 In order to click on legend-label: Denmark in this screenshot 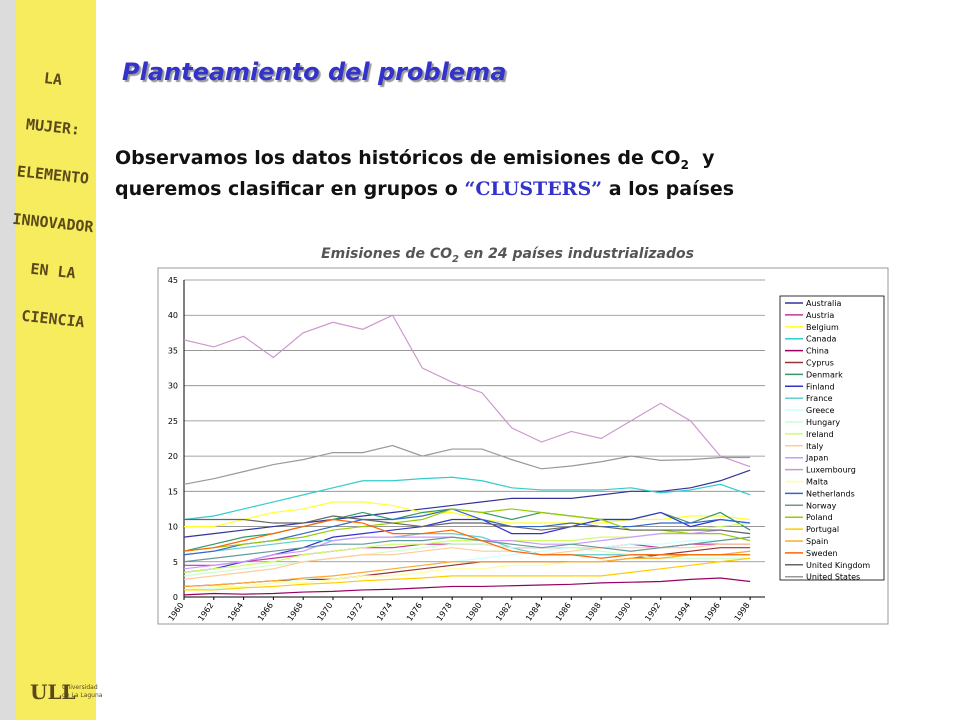, I will do `click(824, 374)`.